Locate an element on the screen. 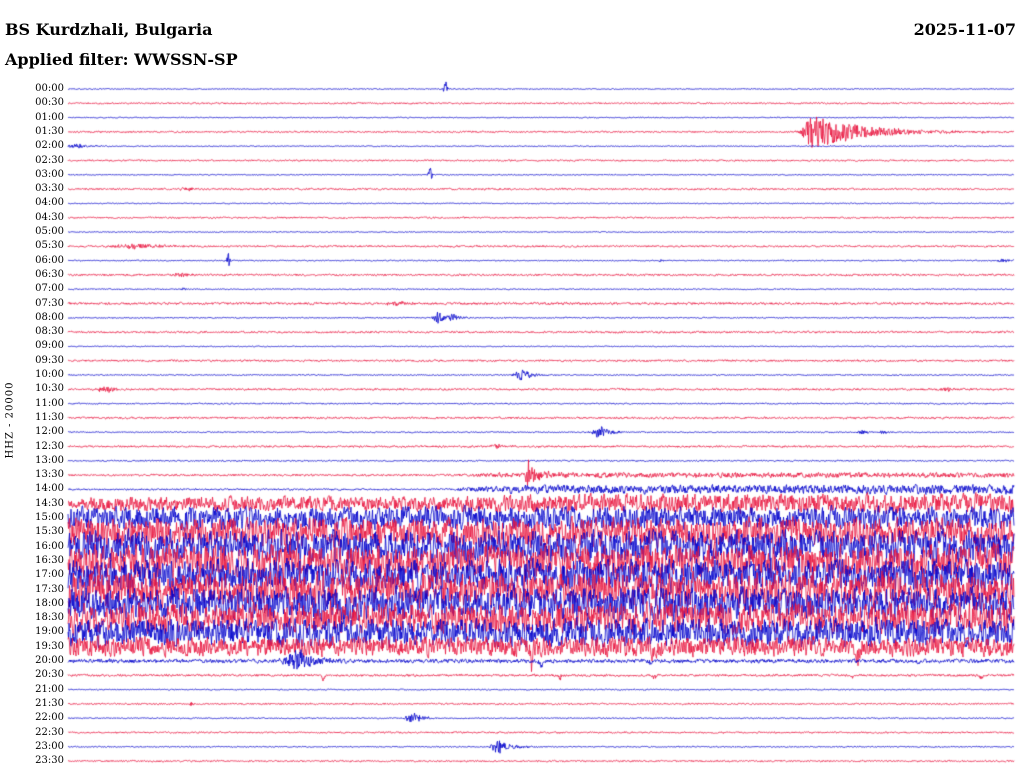 This screenshot has height=780, width=1024. time-label: 19:00 is located at coordinates (49, 632).